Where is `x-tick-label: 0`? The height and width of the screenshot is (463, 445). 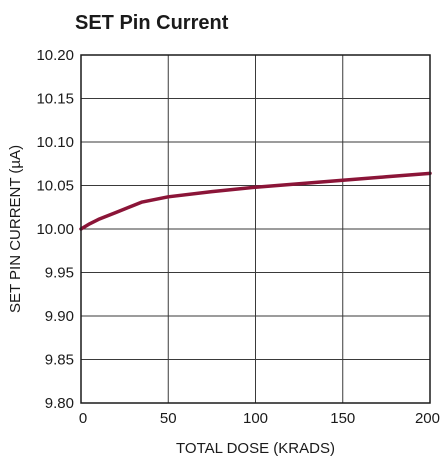
x-tick-label: 0 is located at coordinates (83, 418).